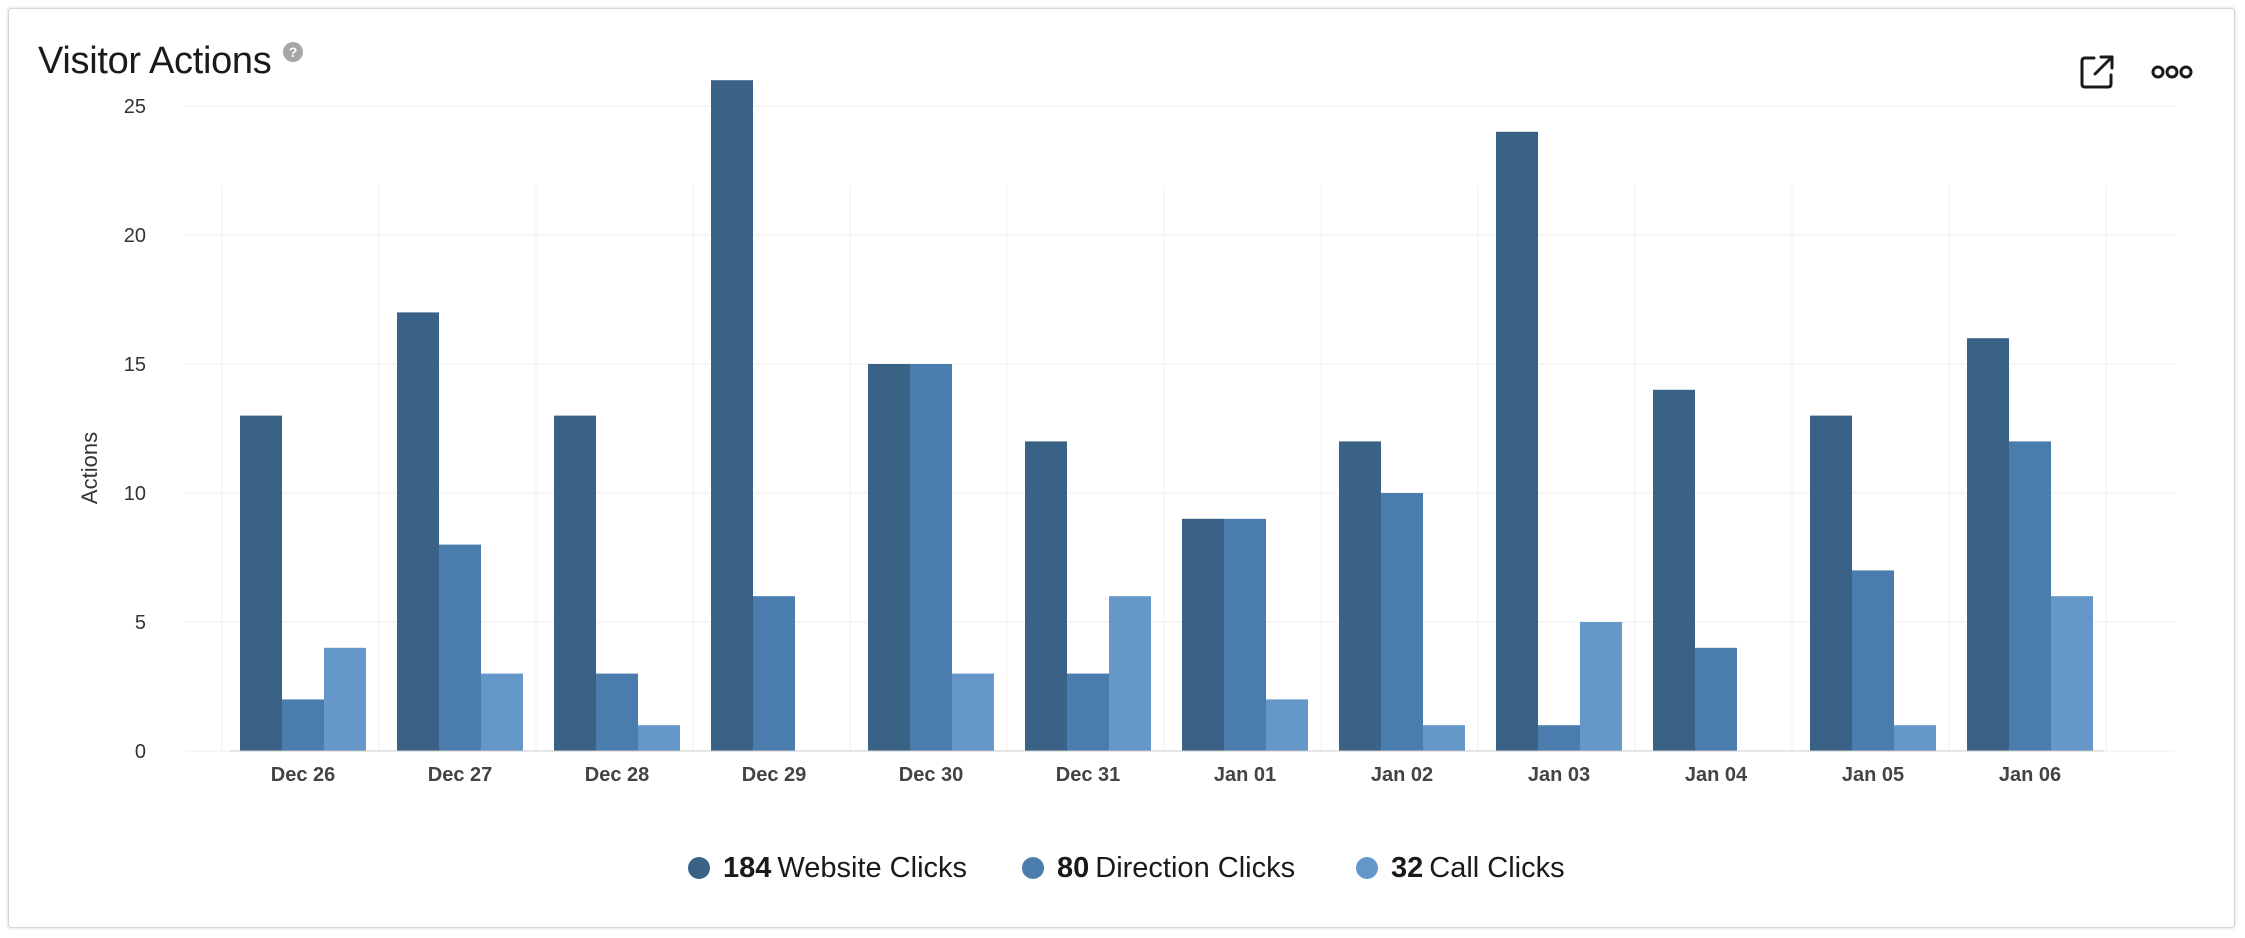 The image size is (2245, 938). Describe the element at coordinates (747, 867) in the screenshot. I see `legend-count: 184` at that location.